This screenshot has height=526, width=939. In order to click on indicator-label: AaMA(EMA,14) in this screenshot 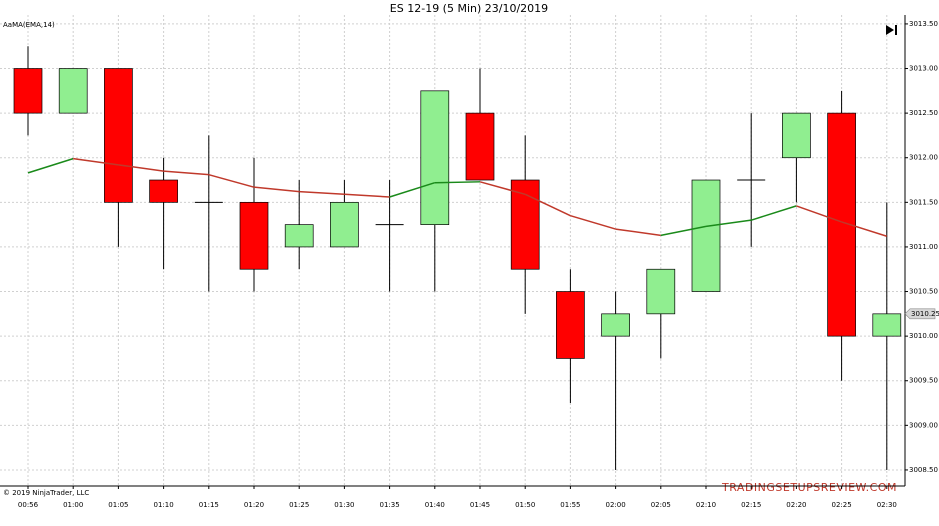, I will do `click(29, 25)`.